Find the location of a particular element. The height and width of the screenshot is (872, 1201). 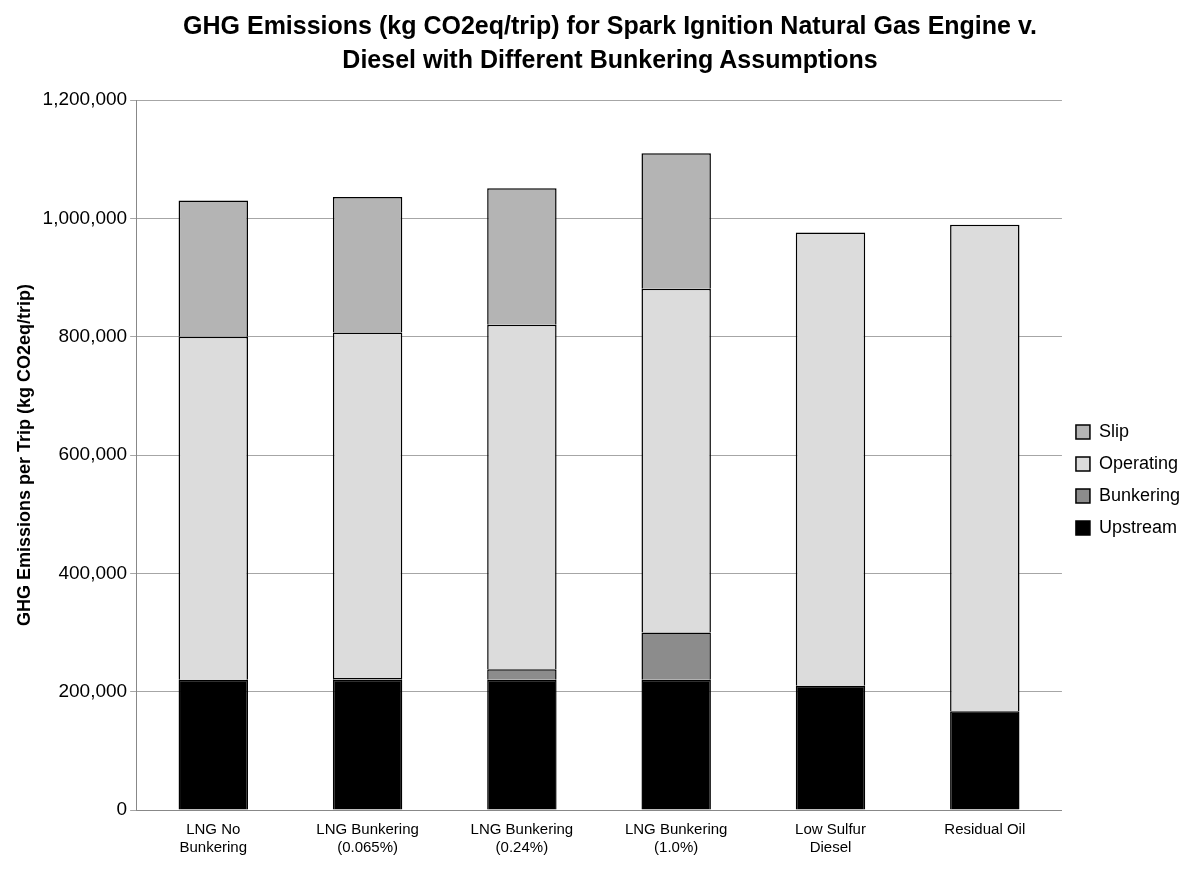

x-tick-label: LNG No Bunkering is located at coordinates (213, 838).